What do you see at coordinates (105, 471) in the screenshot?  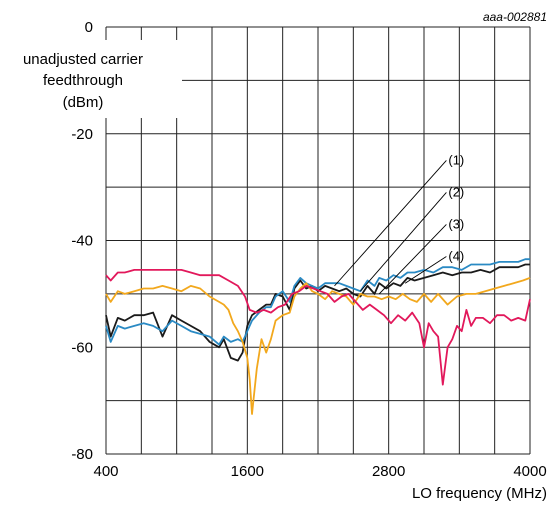 I see `x-tick-label: 400` at bounding box center [105, 471].